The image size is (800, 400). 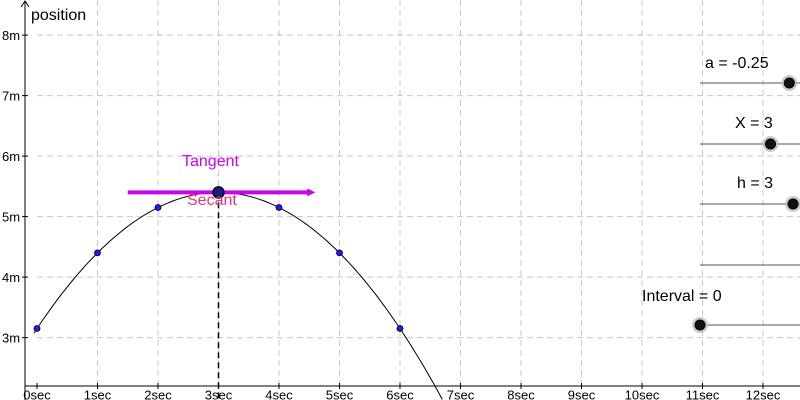 What do you see at coordinates (218, 192) in the screenshot?
I see `tangent-point` at bounding box center [218, 192].